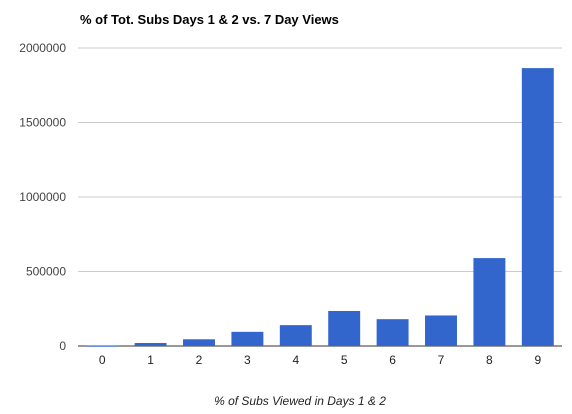 The width and height of the screenshot is (572, 414). What do you see at coordinates (392, 360) in the screenshot?
I see `x-tick-label: 6` at bounding box center [392, 360].